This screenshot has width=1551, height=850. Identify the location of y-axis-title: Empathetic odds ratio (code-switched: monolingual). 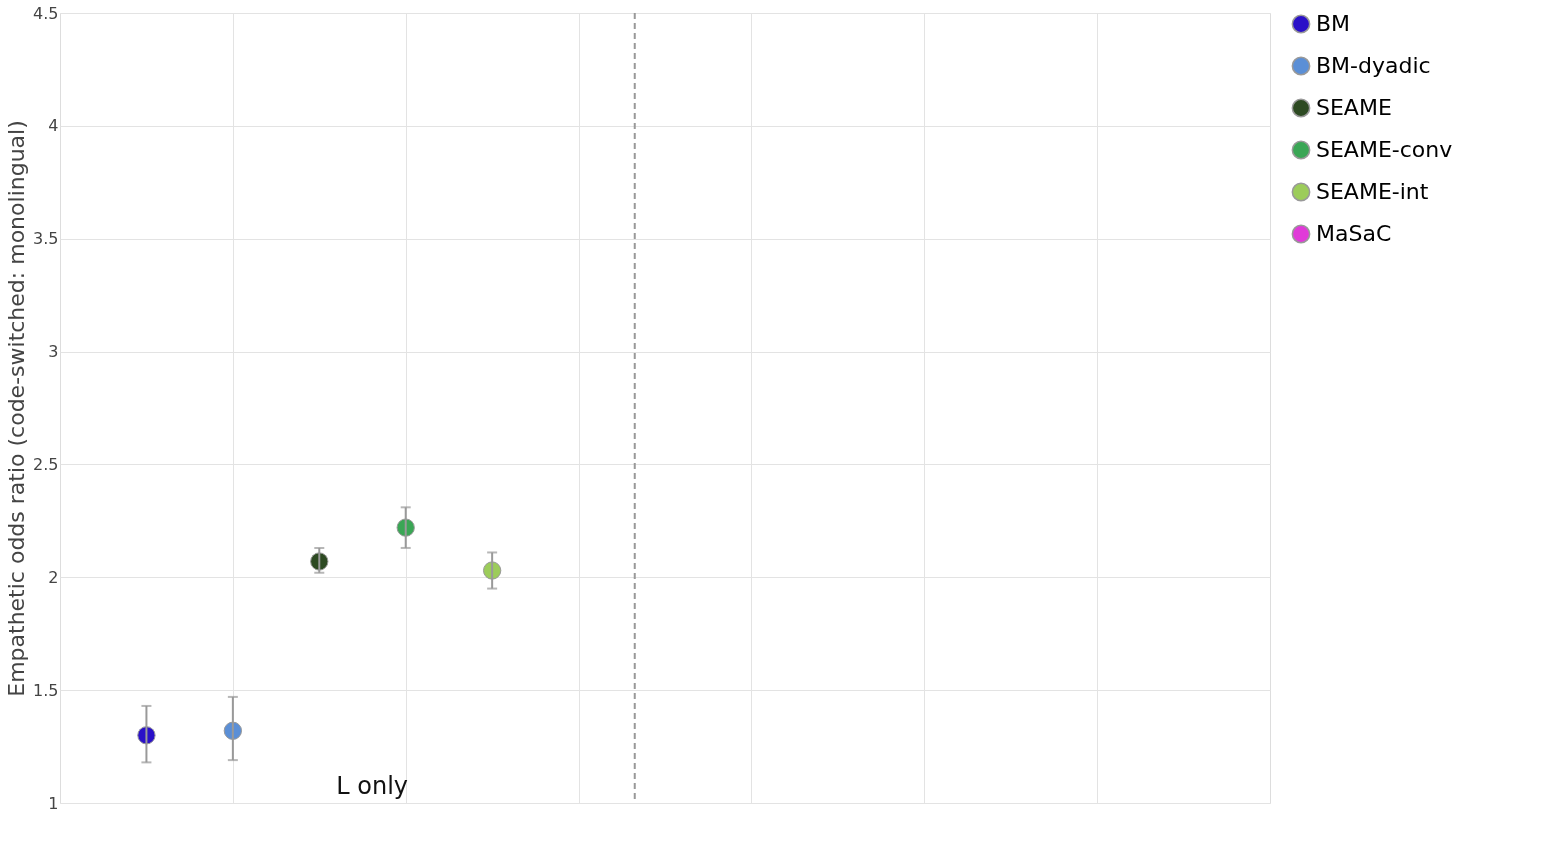
(17, 408).